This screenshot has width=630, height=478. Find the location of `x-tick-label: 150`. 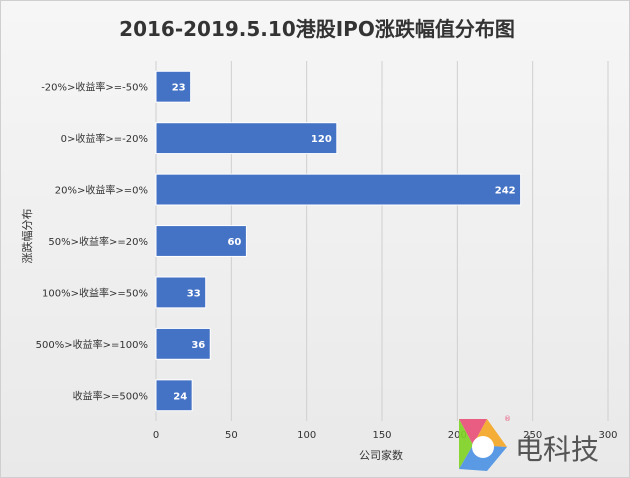

x-tick-label: 150 is located at coordinates (381, 435).